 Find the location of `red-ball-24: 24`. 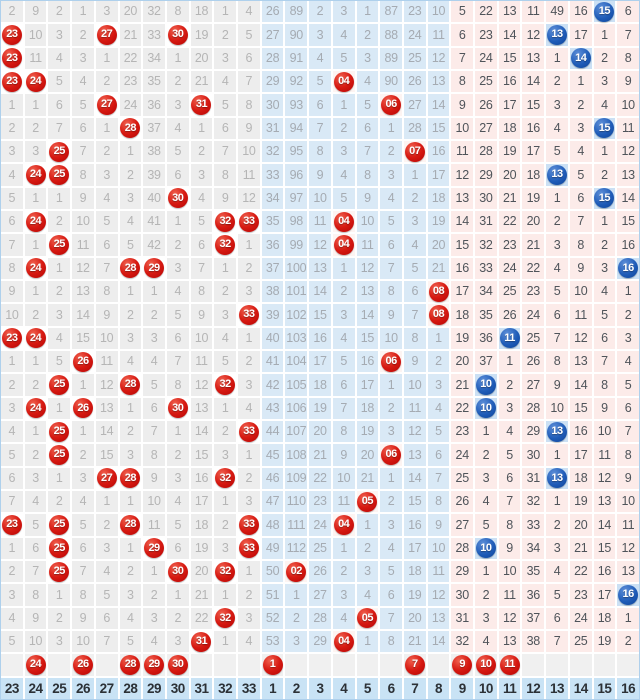

red-ball-24: 24 is located at coordinates (35, 268).